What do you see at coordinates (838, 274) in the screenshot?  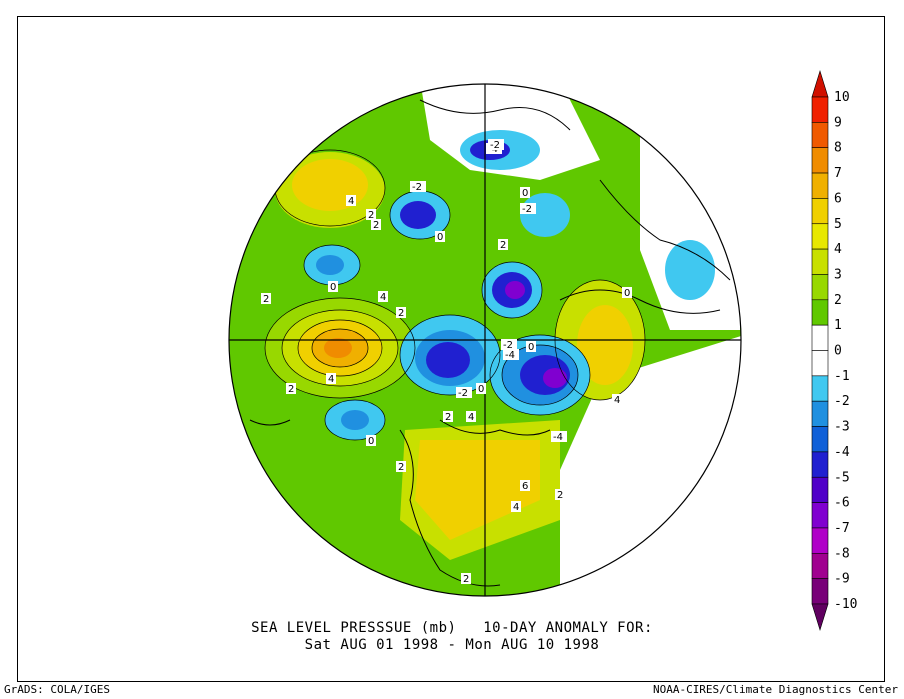 I see `colorbar-tick-label: 3` at bounding box center [838, 274].